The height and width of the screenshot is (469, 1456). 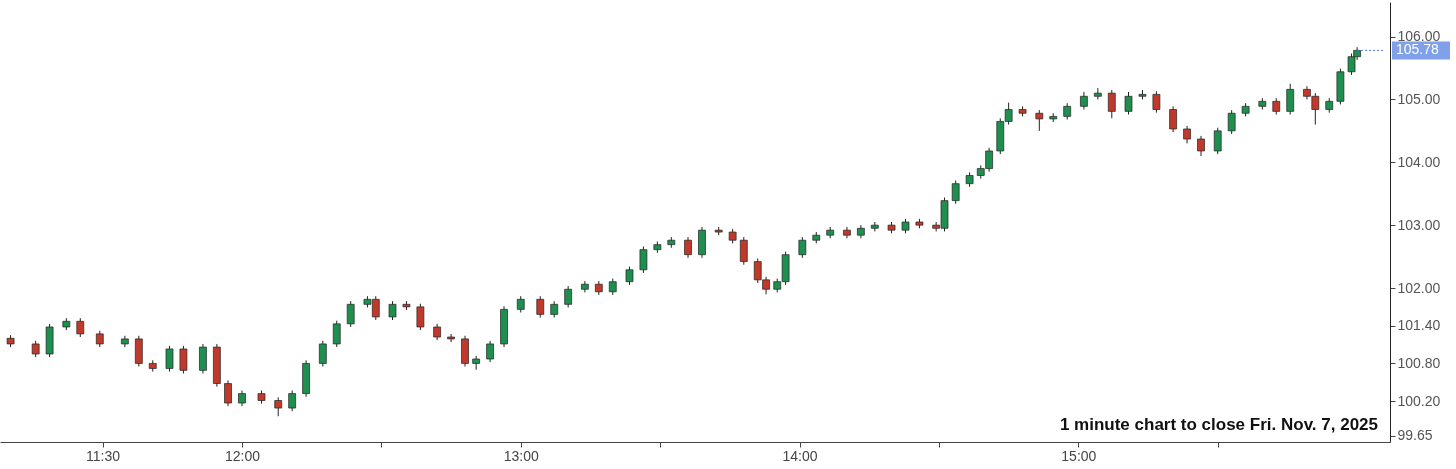 What do you see at coordinates (1419, 224) in the screenshot?
I see `y-tick-label: 103.00` at bounding box center [1419, 224].